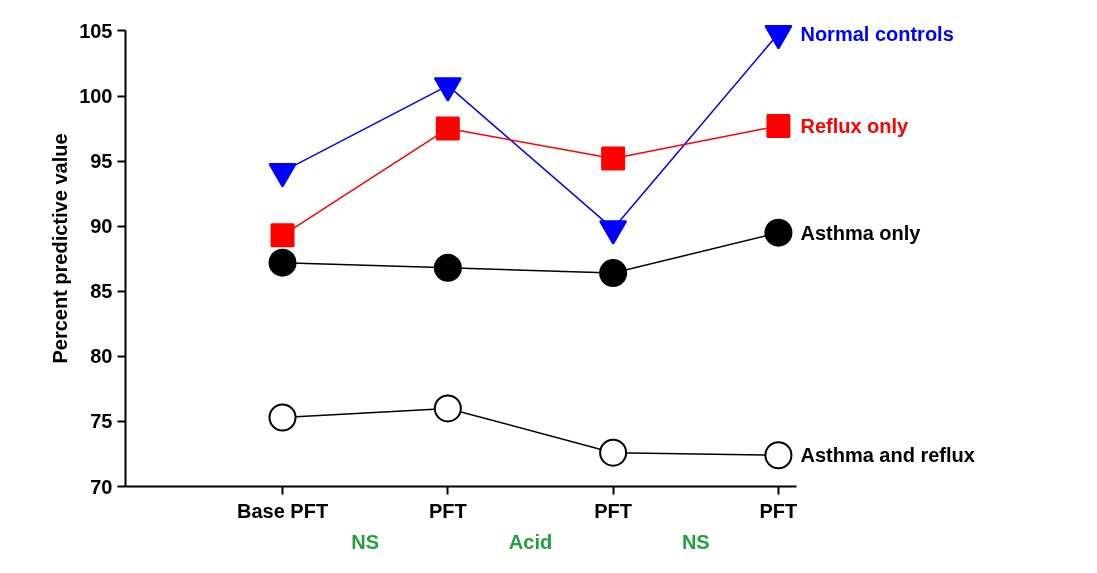 This screenshot has height=573, width=1097. I want to click on y-axis-title: Percent predictive value, so click(60, 248).